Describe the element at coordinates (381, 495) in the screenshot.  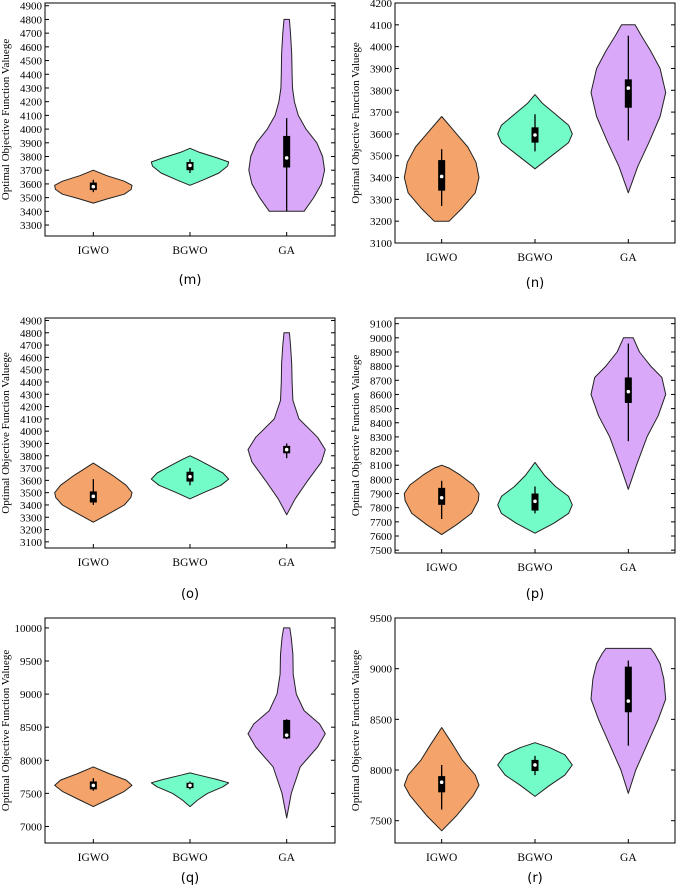
I see `y-tick-label: 7900` at that location.